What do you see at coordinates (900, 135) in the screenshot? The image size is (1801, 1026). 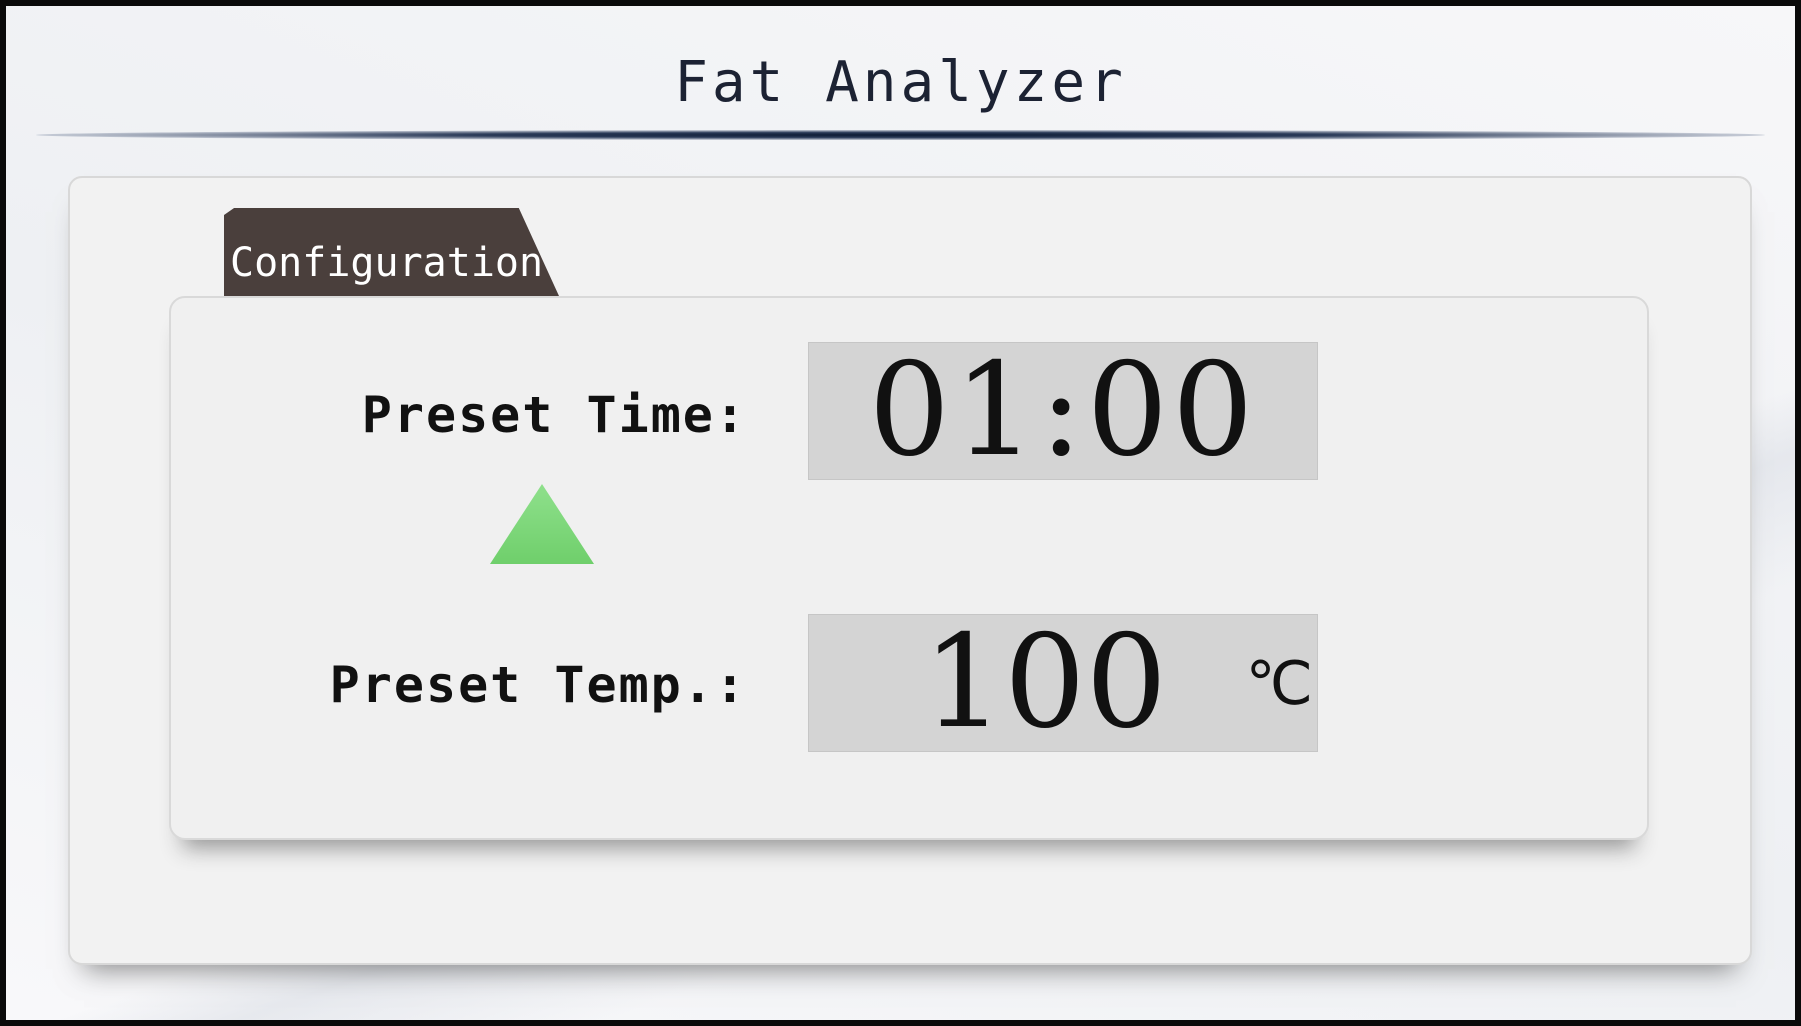 I see `title-divider` at bounding box center [900, 135].